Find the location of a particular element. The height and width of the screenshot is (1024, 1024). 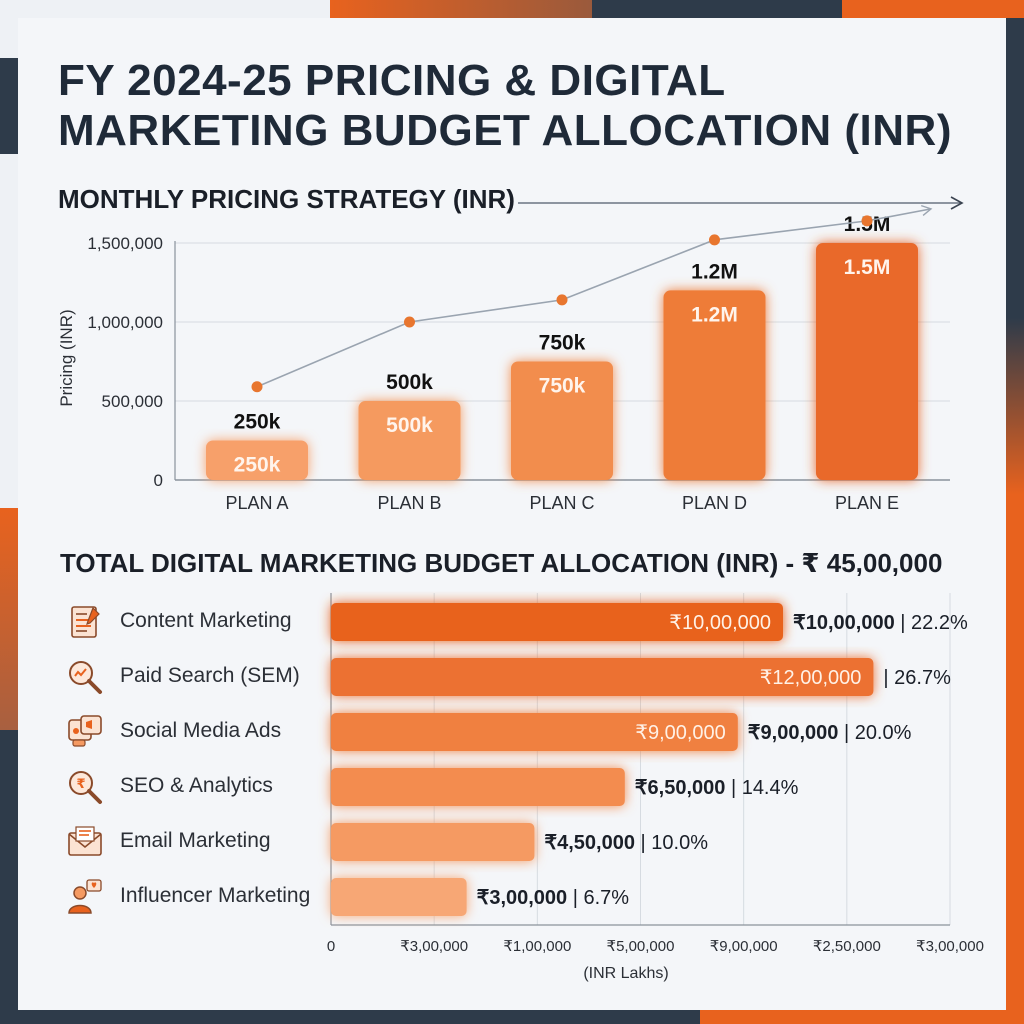

bar-value-label: ₹3,00,000 | 6.7% is located at coordinates (553, 898).